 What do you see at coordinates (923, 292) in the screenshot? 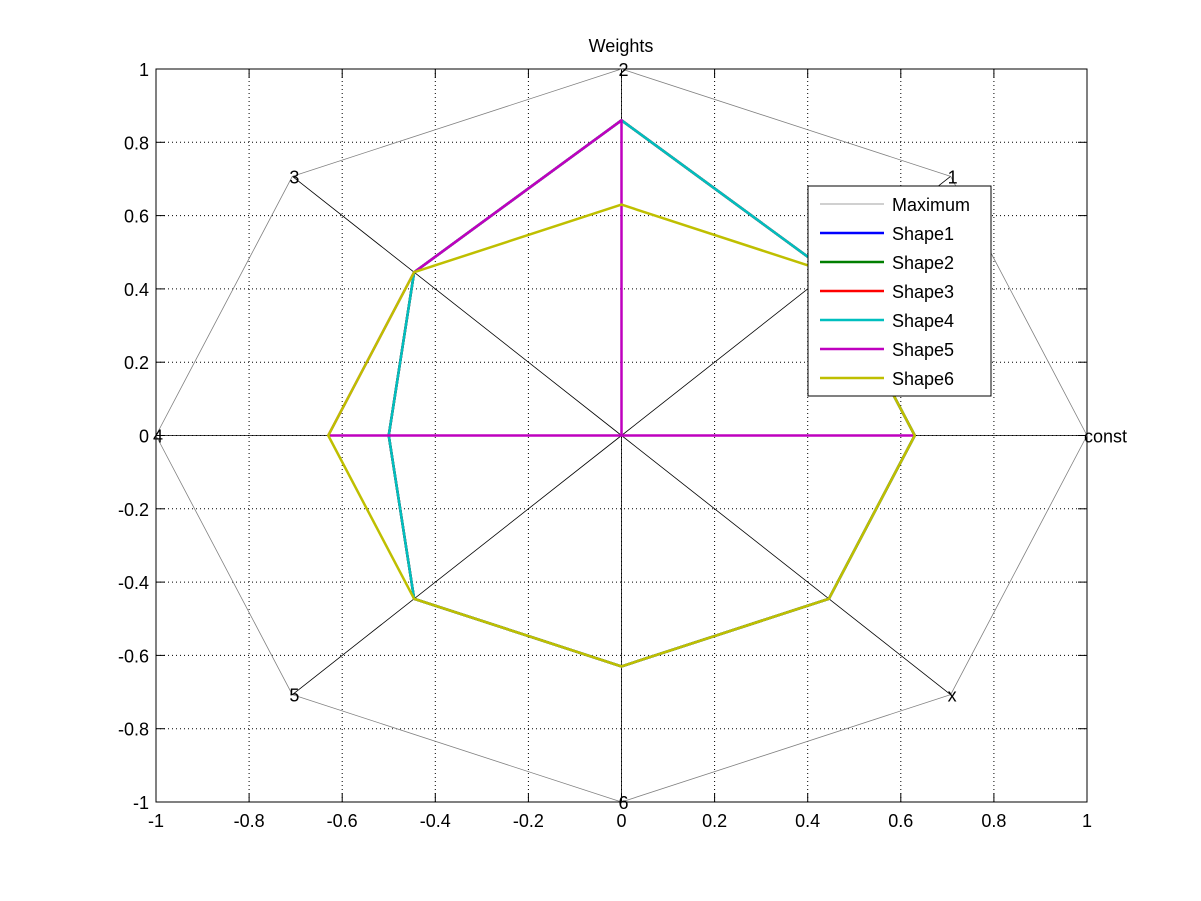
I see `legend-label: Shape3` at bounding box center [923, 292].